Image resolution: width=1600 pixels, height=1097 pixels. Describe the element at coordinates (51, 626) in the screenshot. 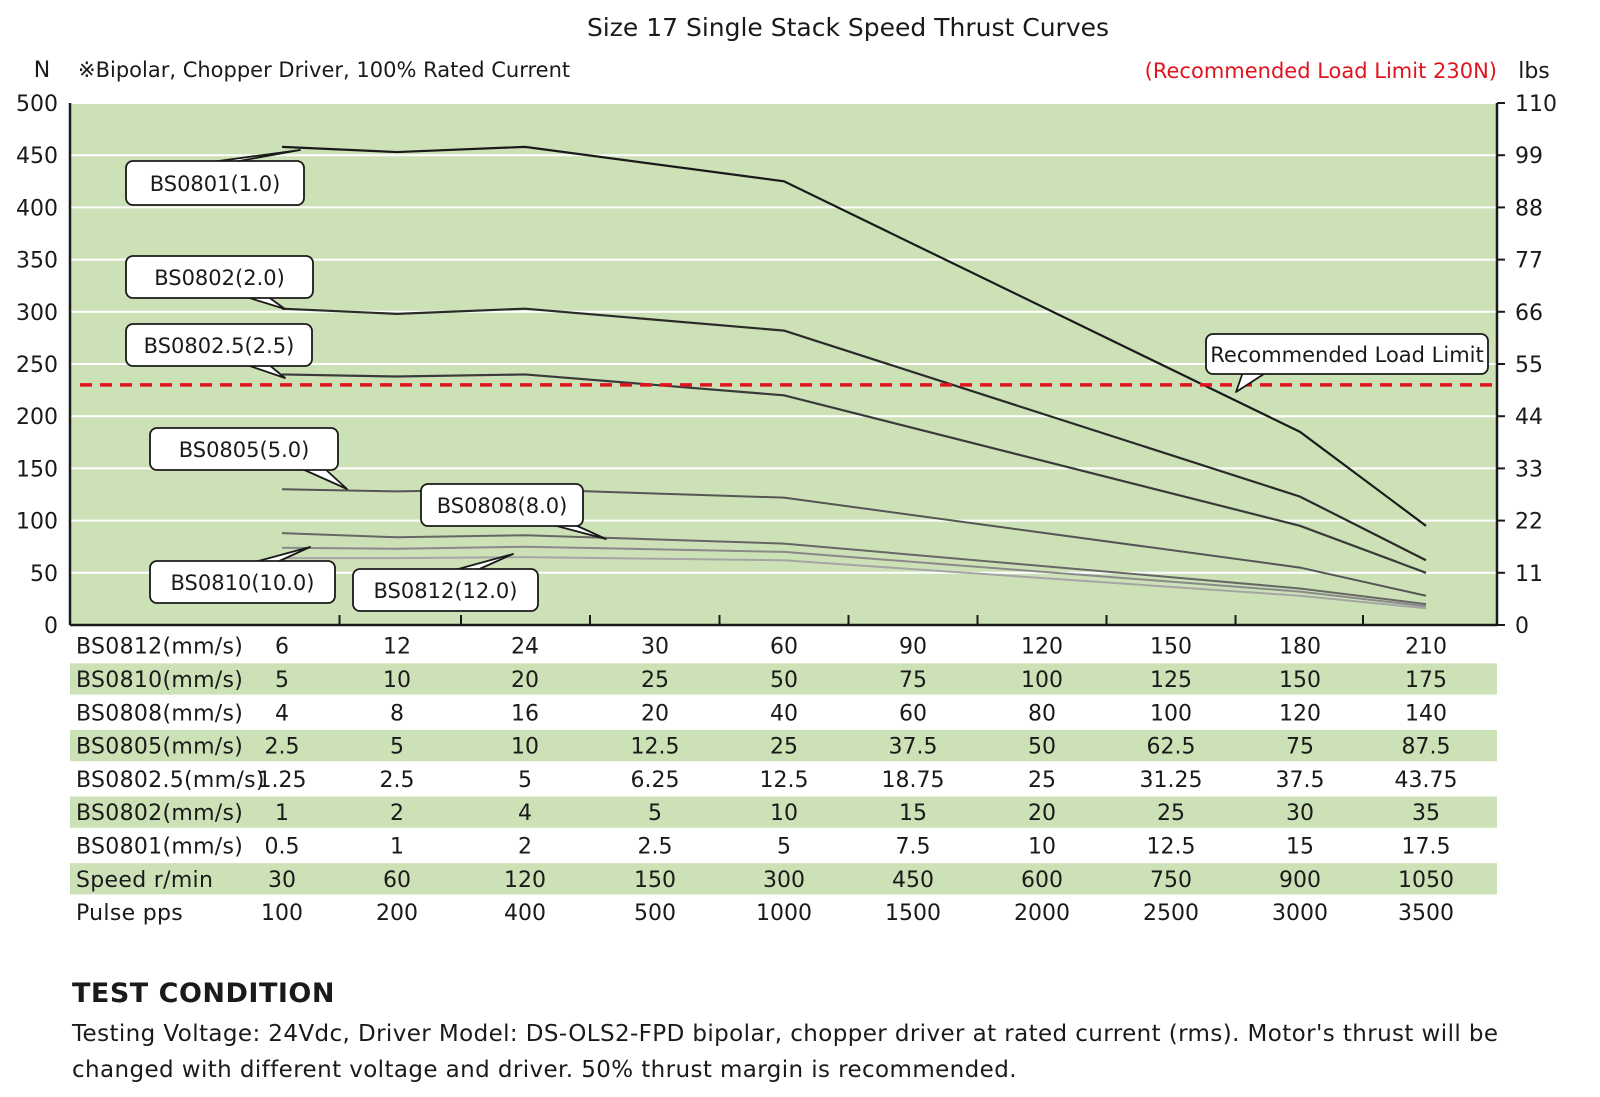

I see `y-tick-label: 0` at that location.